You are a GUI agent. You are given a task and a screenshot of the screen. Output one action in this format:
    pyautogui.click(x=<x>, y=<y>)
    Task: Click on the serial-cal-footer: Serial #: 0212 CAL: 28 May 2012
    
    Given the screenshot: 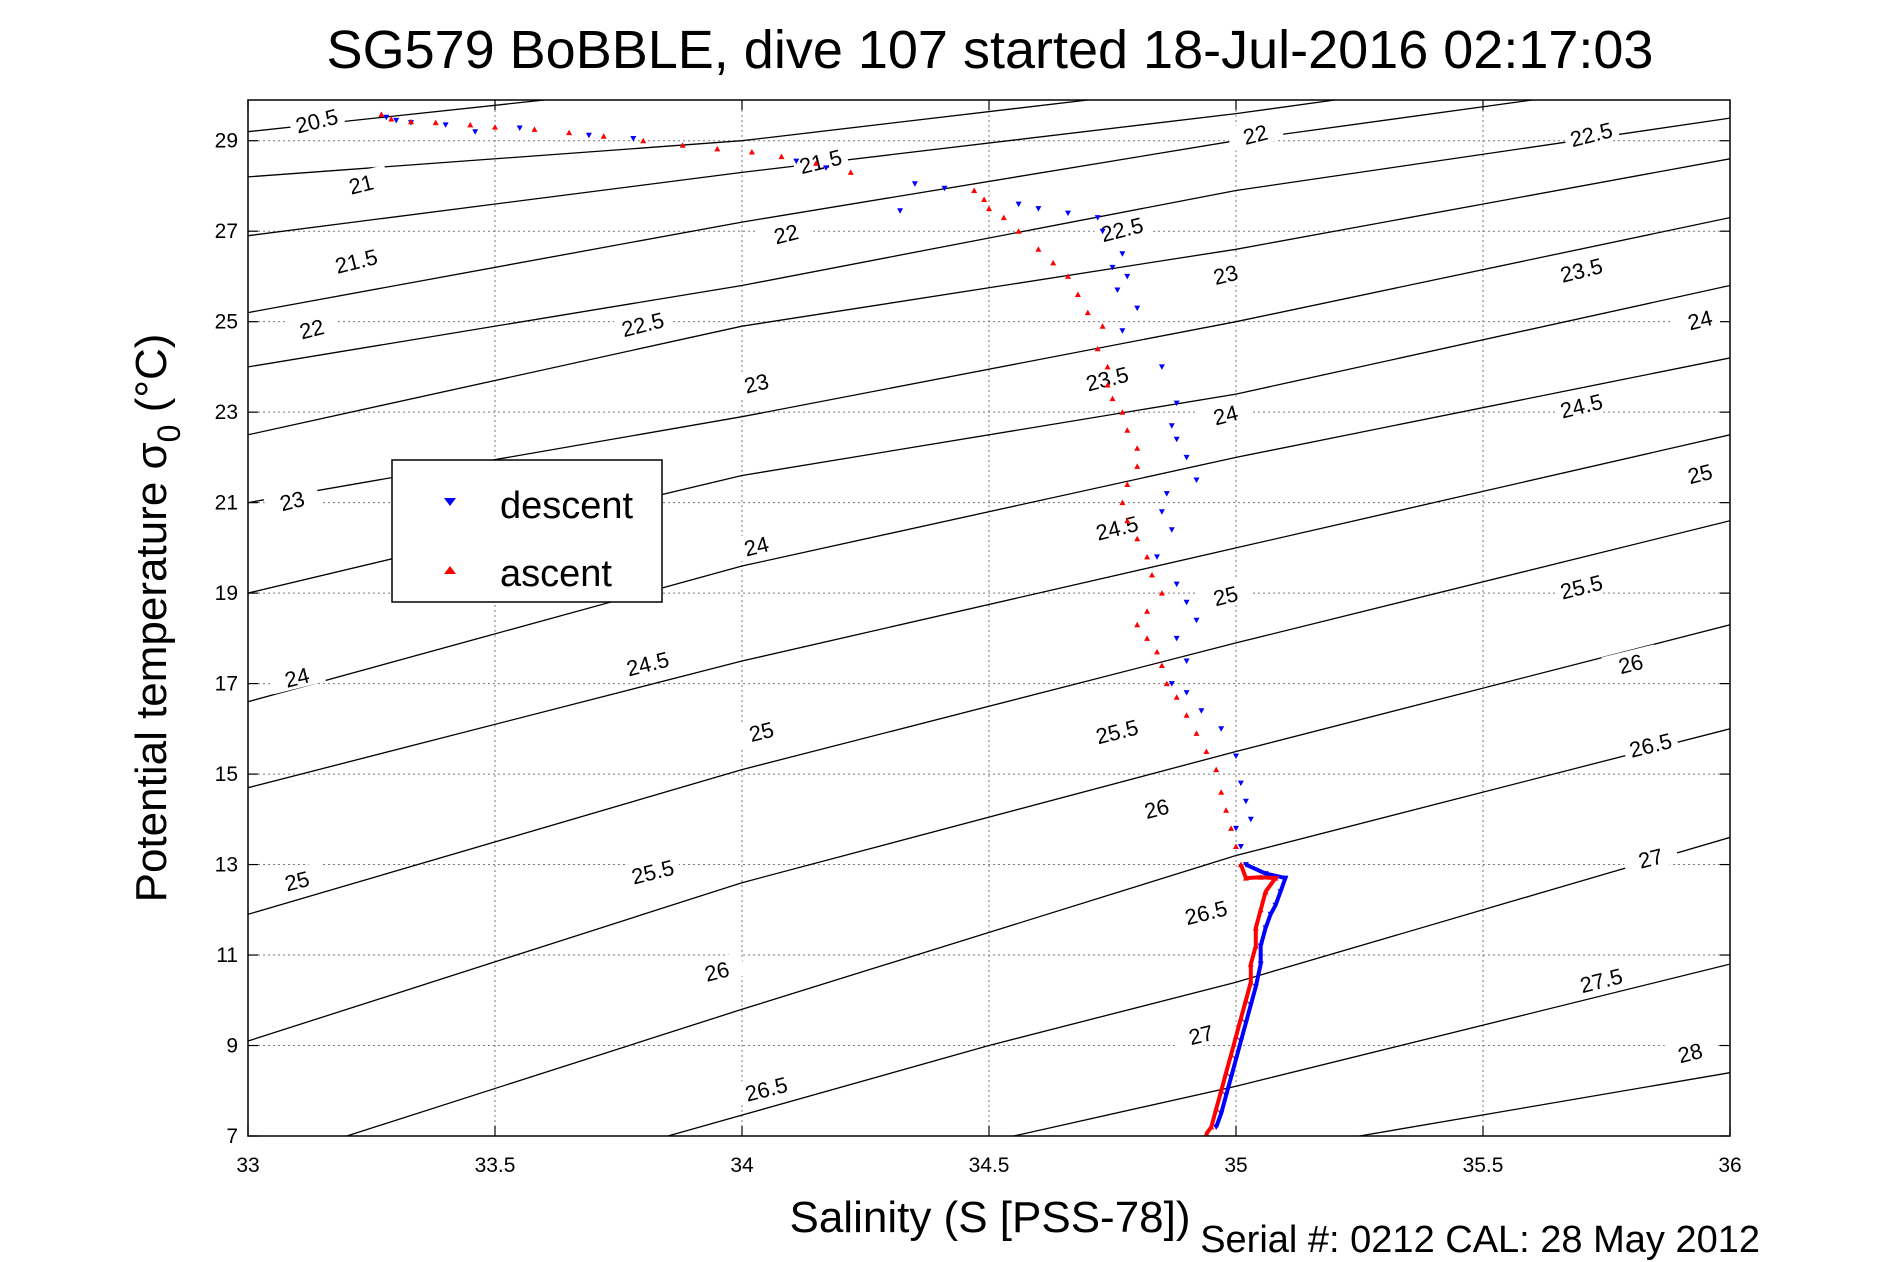 What is the action you would take?
    pyautogui.click(x=1480, y=1240)
    